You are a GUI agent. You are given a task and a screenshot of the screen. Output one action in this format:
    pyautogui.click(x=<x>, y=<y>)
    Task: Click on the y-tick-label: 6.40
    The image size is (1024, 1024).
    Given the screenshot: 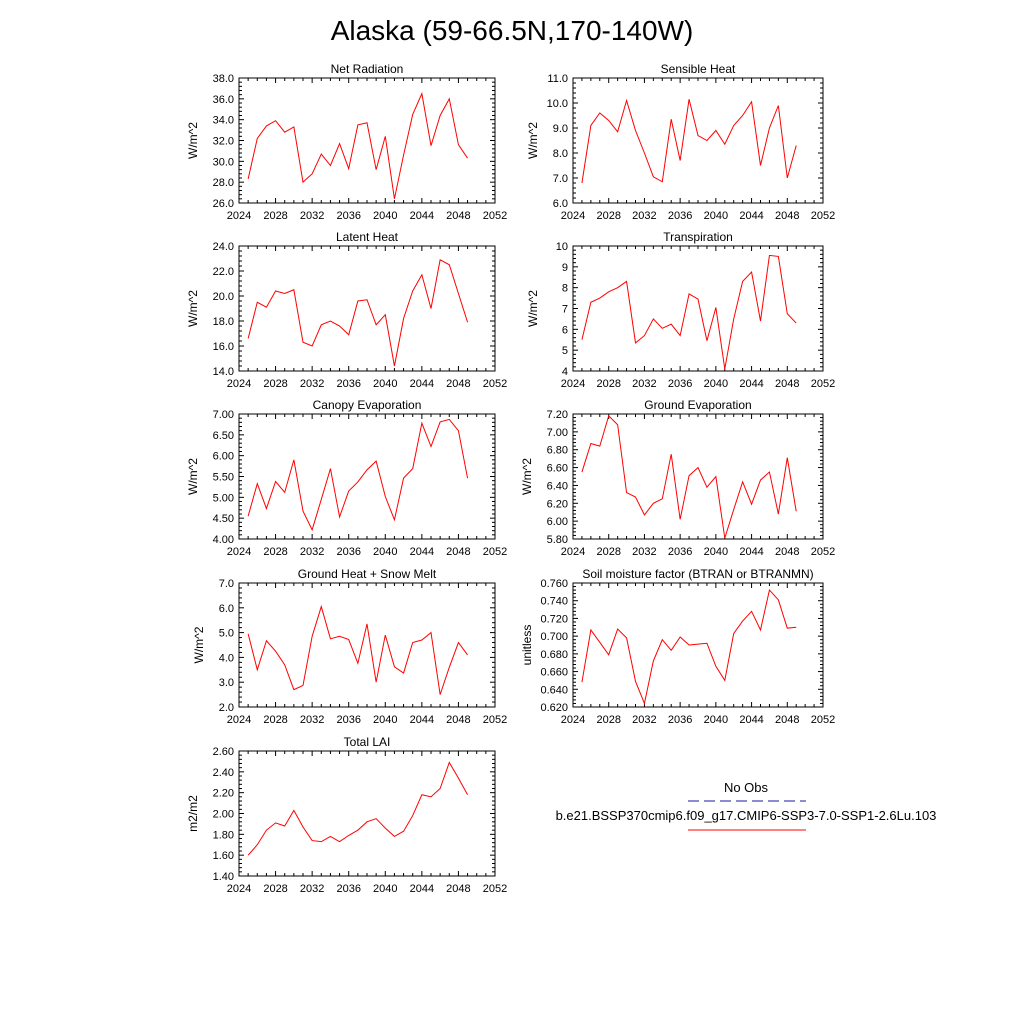 What is the action you would take?
    pyautogui.click(x=557, y=486)
    